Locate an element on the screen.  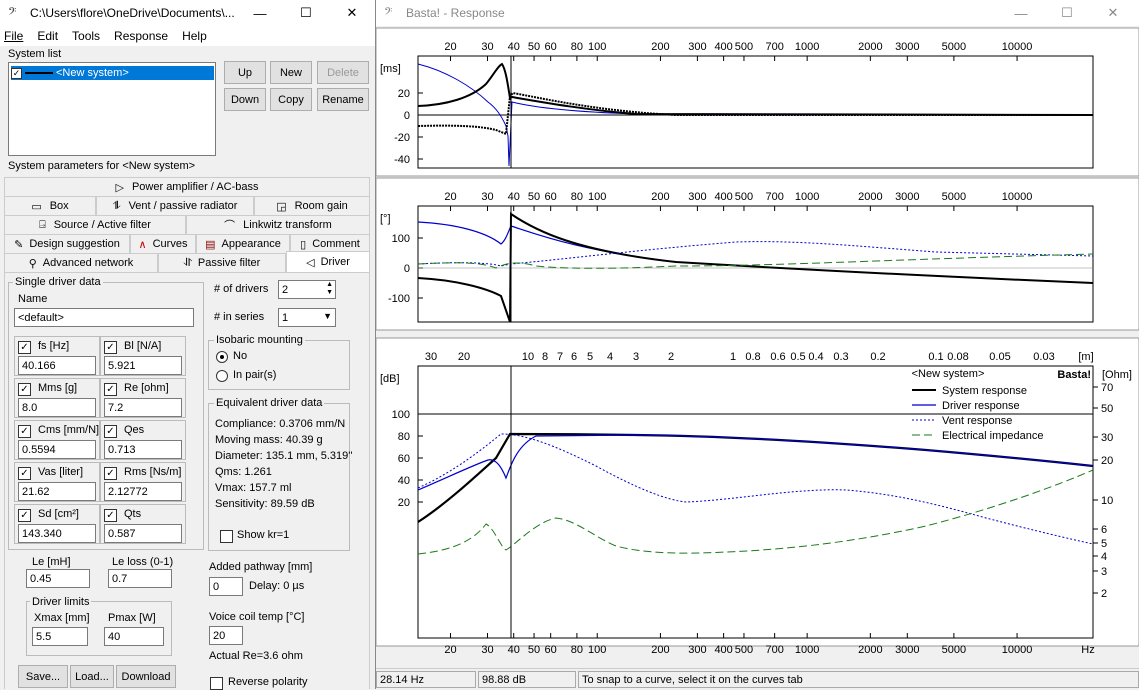
group-delay-vent-curve is located at coordinates (755, 113).